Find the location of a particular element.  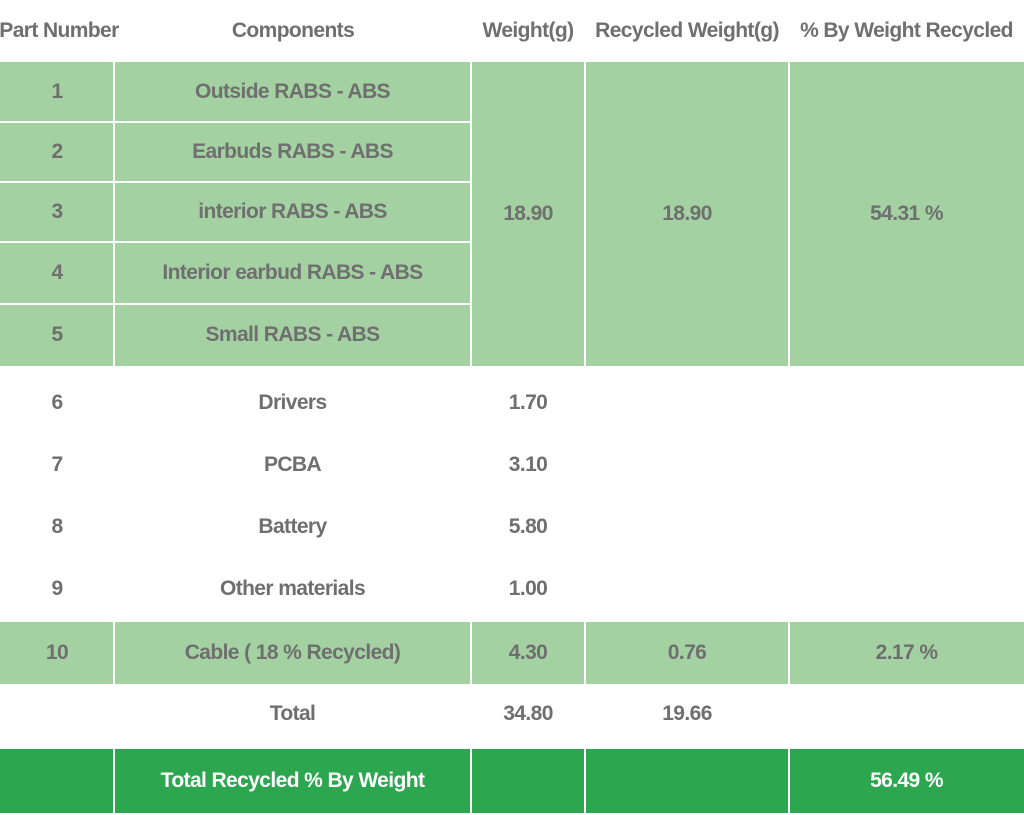

summary-blank-part is located at coordinates (57, 781).